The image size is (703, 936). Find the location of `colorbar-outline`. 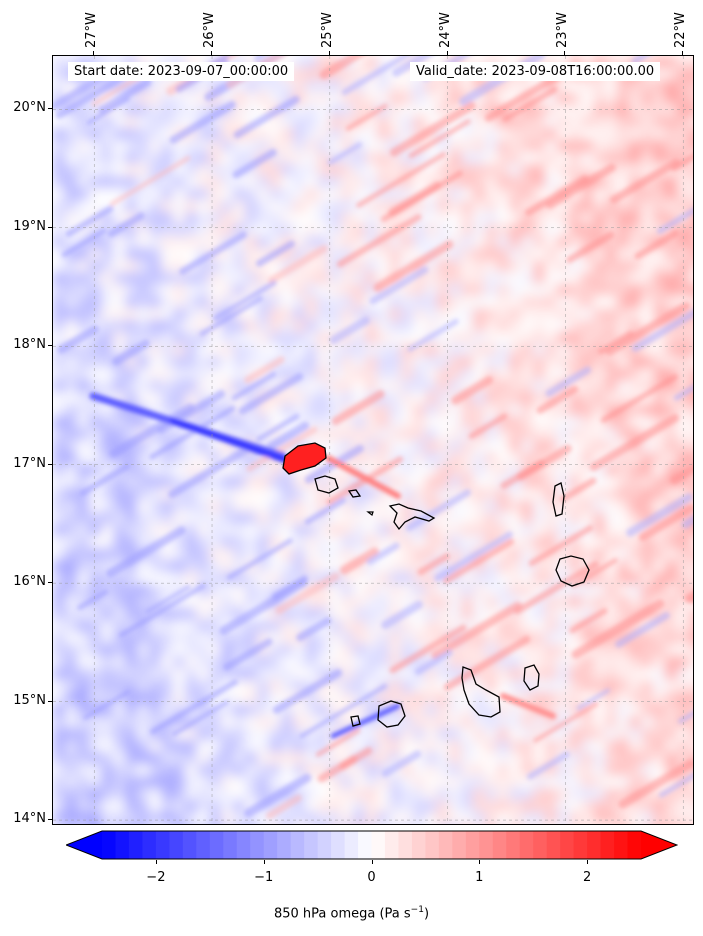

colorbar-outline is located at coordinates (372, 845).